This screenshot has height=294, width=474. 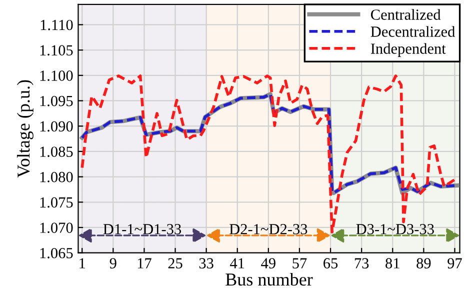 What do you see at coordinates (142, 229) in the screenshot?
I see `band-label: D1-1~D1-33` at bounding box center [142, 229].